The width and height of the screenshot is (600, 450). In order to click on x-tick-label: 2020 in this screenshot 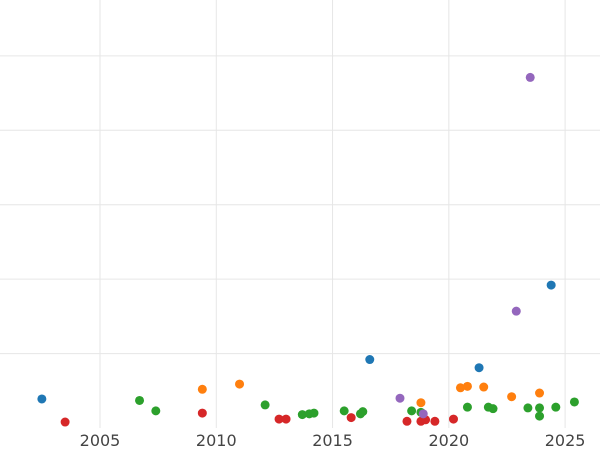, I will do `click(448, 440)`.